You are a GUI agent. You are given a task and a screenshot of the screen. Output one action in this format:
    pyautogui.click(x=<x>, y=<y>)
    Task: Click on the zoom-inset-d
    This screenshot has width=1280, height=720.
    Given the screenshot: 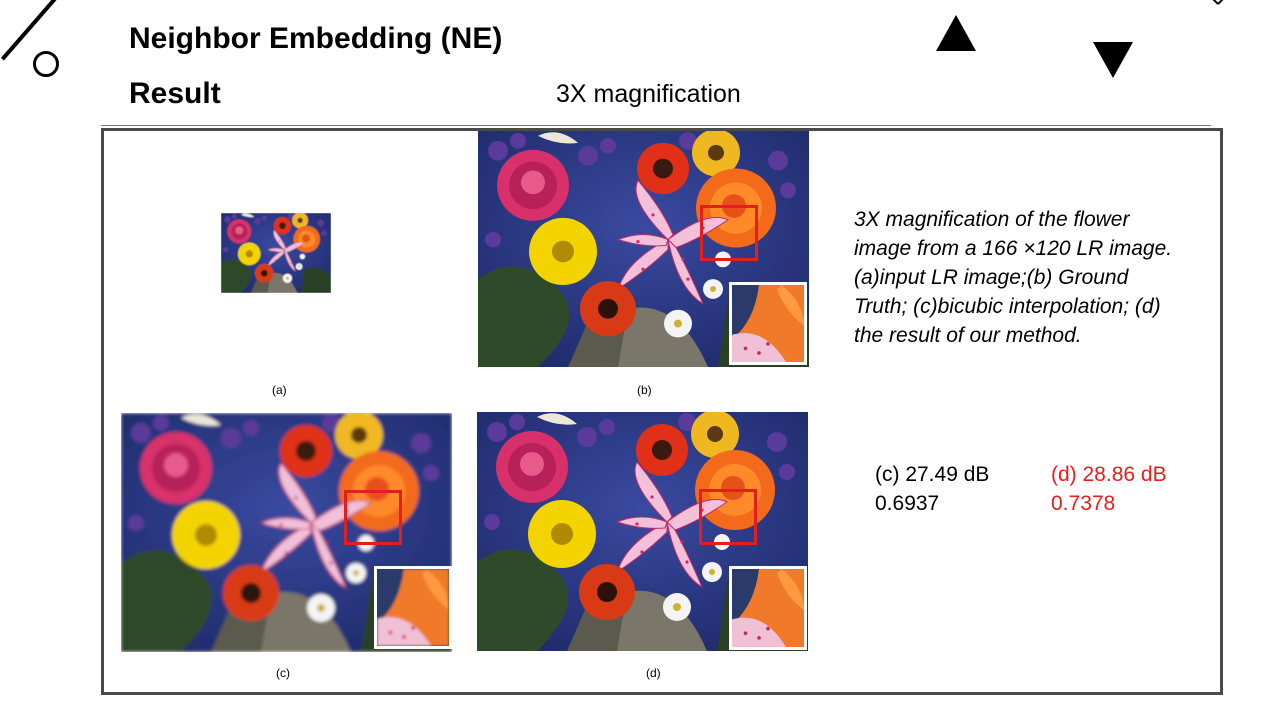 What is the action you would take?
    pyautogui.click(x=768, y=608)
    